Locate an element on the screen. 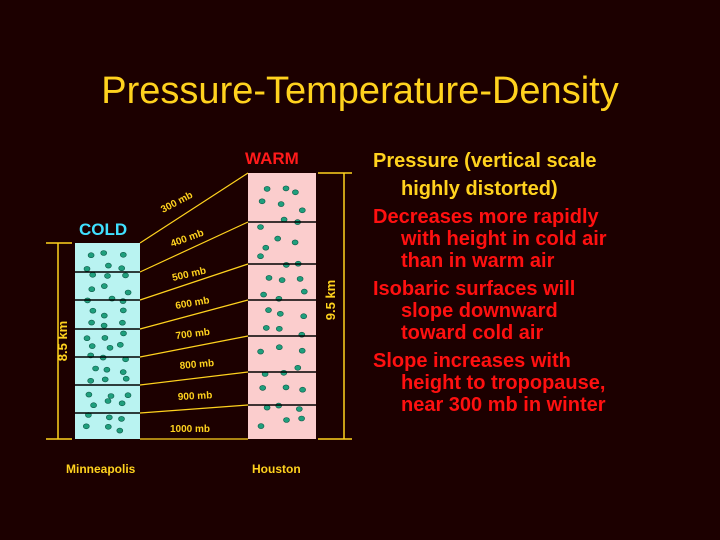 Image resolution: width=720 pixels, height=540 pixels. point2-line-1: Isobaric surfaces will is located at coordinates (474, 289).